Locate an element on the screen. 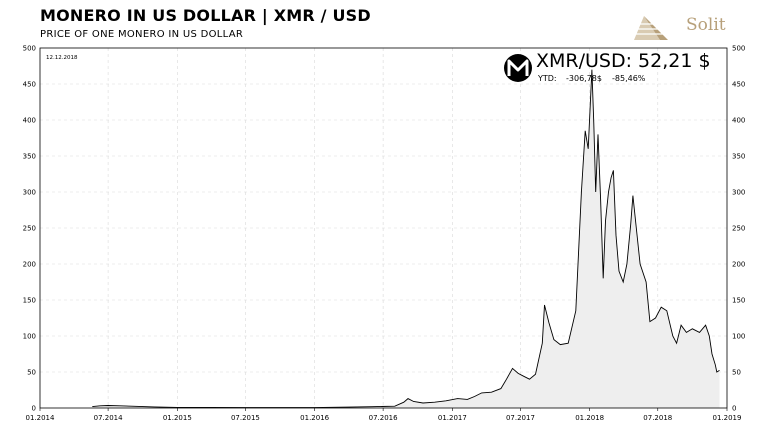  x-tick-label-01.2015: 01.2015 is located at coordinates (177, 418).